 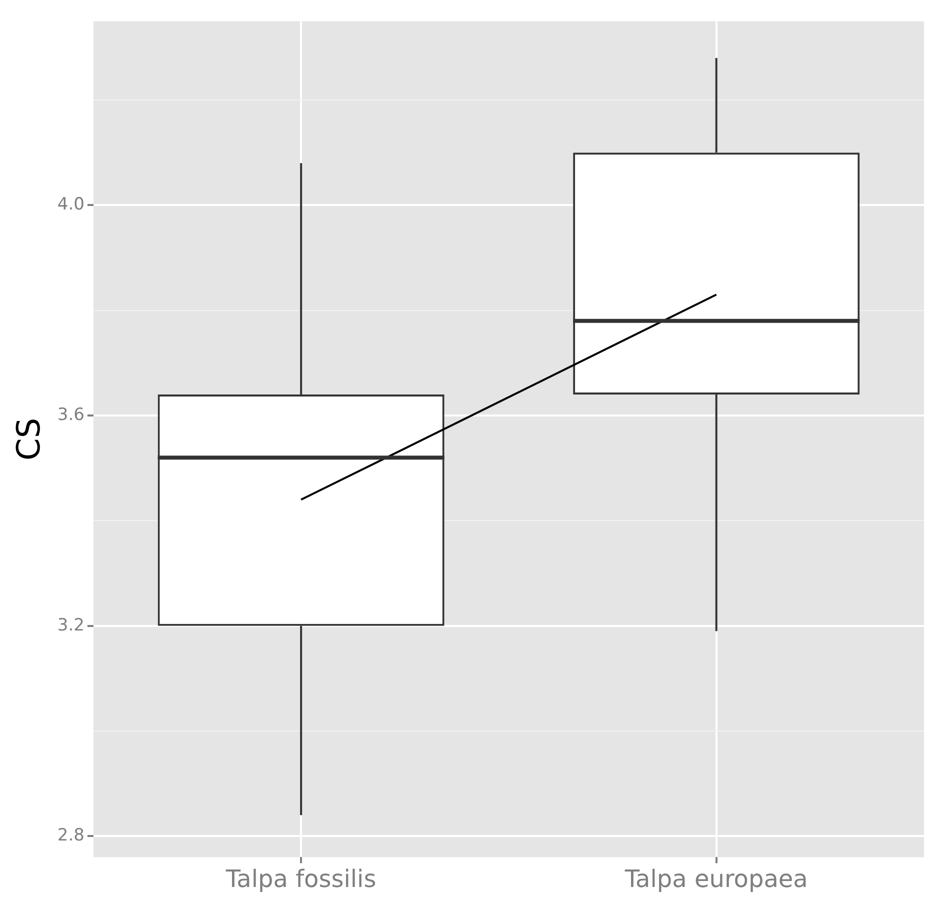 I want to click on y-tick-label: 3.2, so click(x=70, y=625).